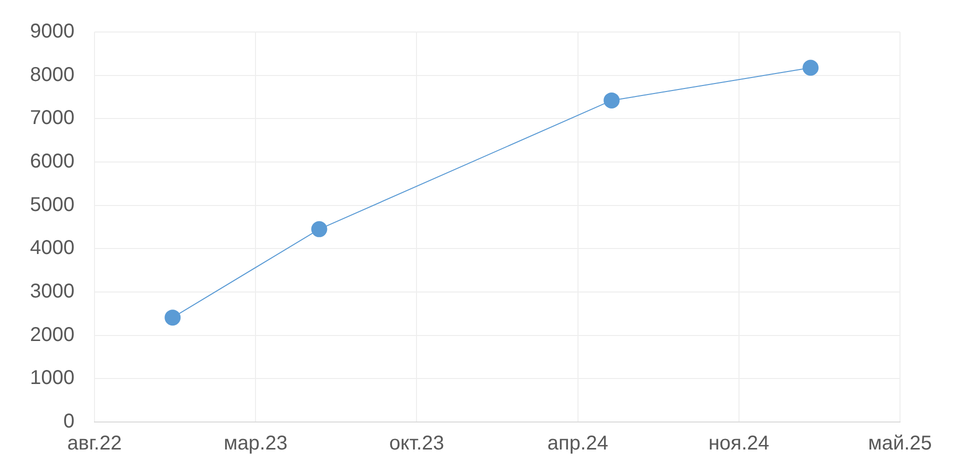 The image size is (960, 471). I want to click on x-tick-label: окт.23, so click(416, 443).